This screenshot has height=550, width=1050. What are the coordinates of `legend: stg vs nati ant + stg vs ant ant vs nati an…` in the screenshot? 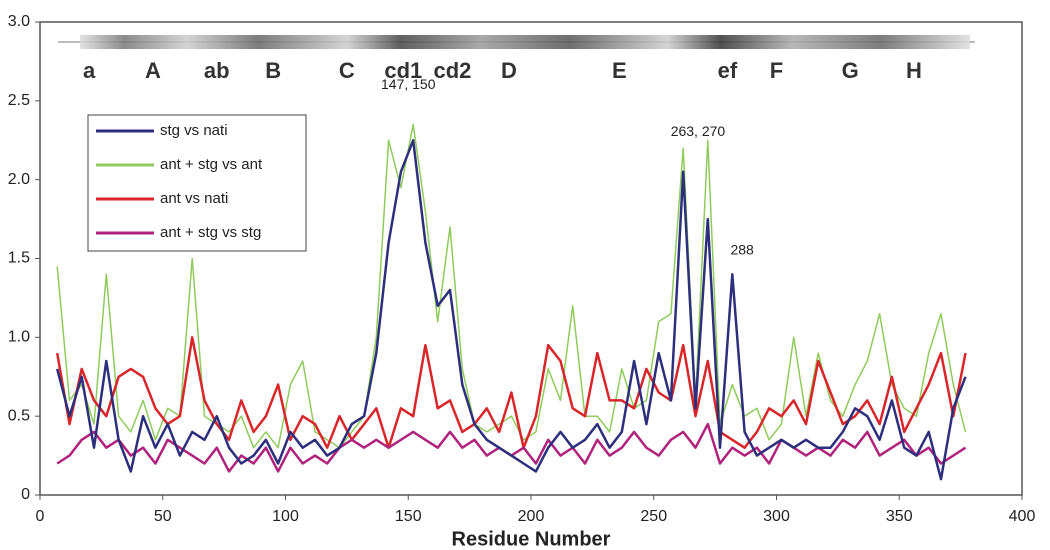 It's located at (197, 183).